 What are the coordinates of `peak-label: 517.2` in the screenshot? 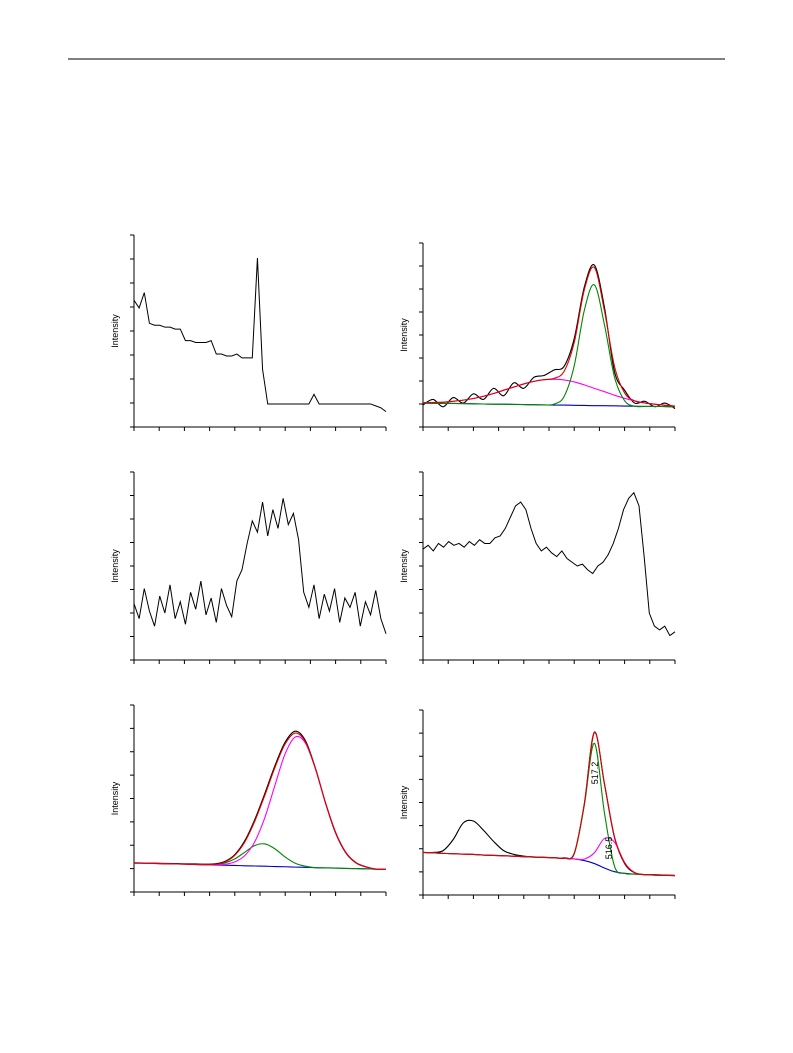 It's located at (595, 773).